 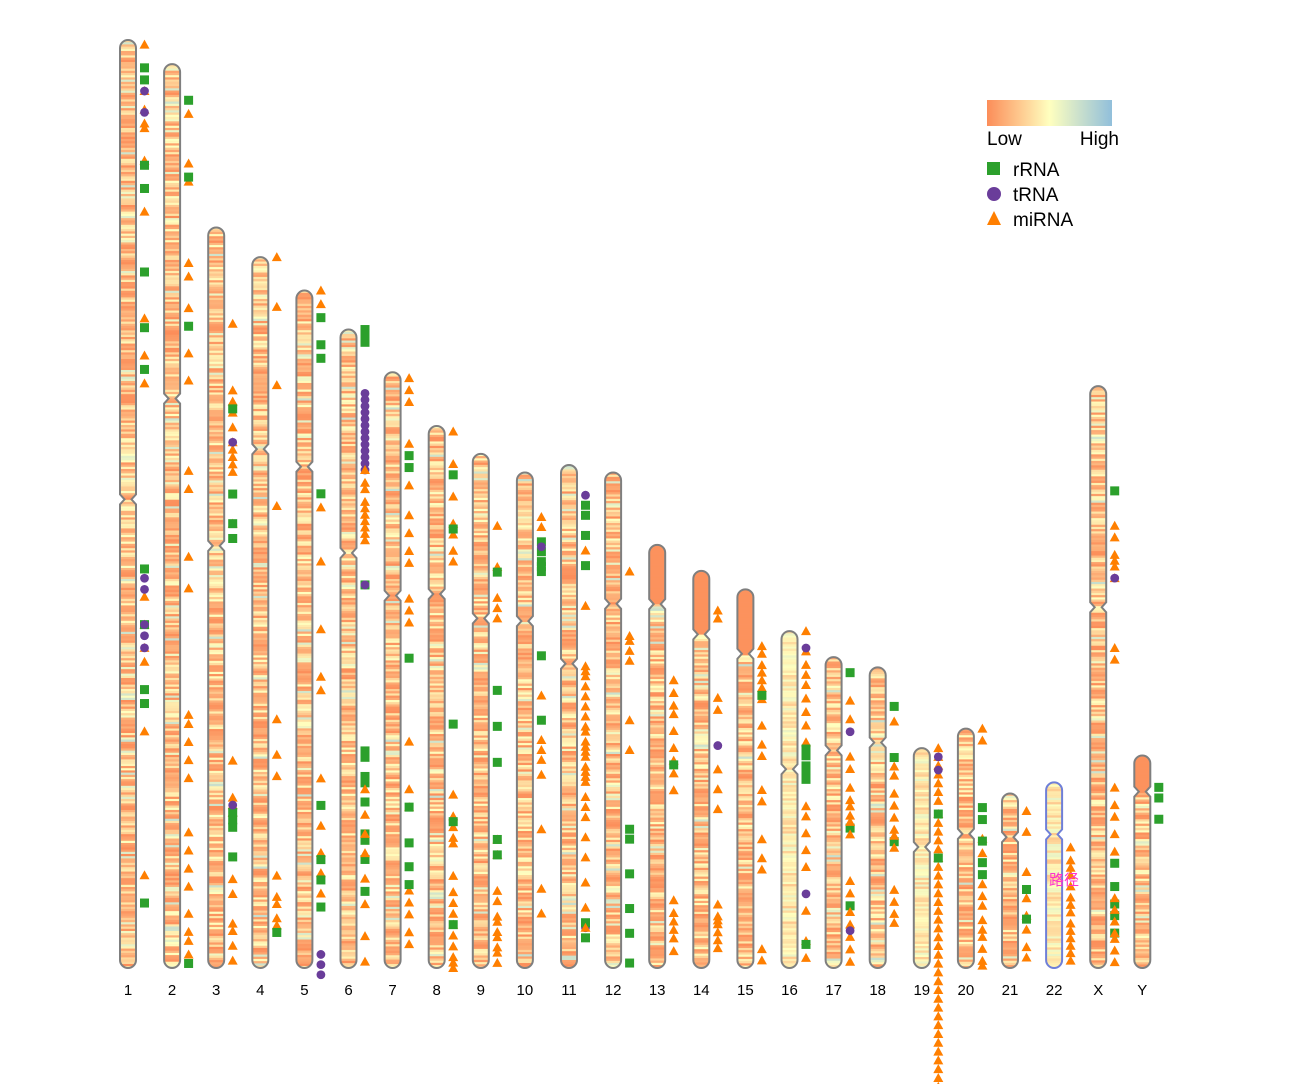 What do you see at coordinates (877, 723) in the screenshot?
I see `chromosome-18-band` at bounding box center [877, 723].